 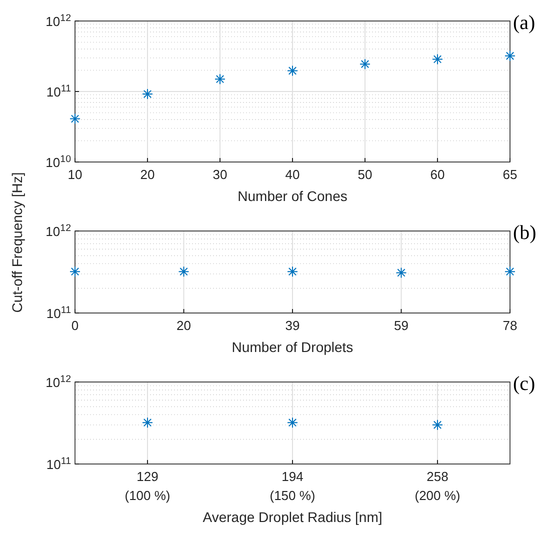 What do you see at coordinates (524, 384) in the screenshot?
I see `text: (c)` at bounding box center [524, 384].